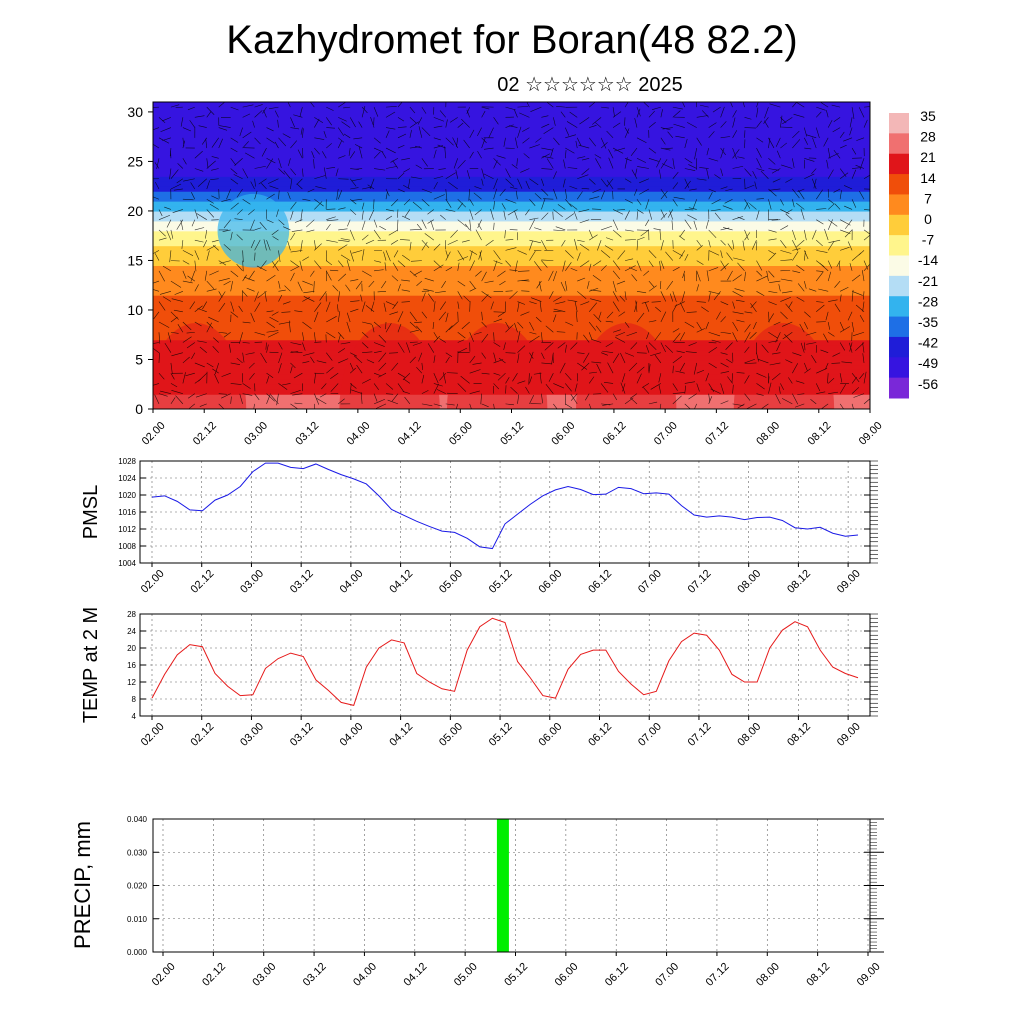 The width and height of the screenshot is (1024, 1024). I want to click on heatmap-y-tick-label: 15, so click(135, 260).